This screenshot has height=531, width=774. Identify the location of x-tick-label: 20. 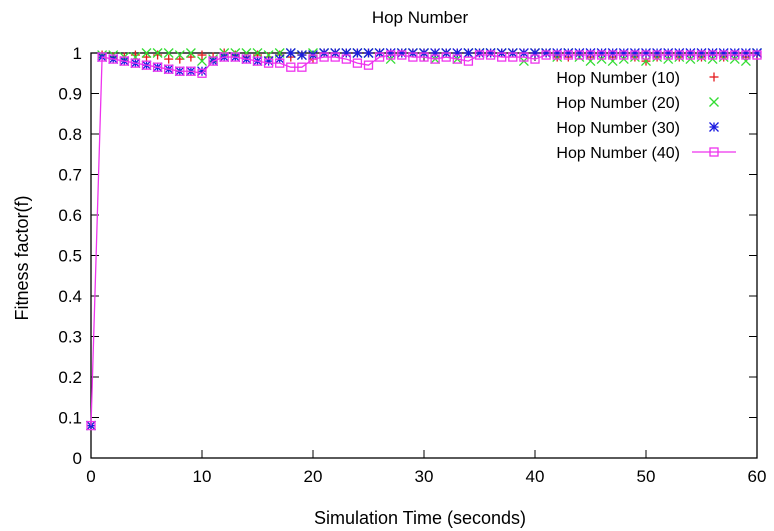
(313, 476).